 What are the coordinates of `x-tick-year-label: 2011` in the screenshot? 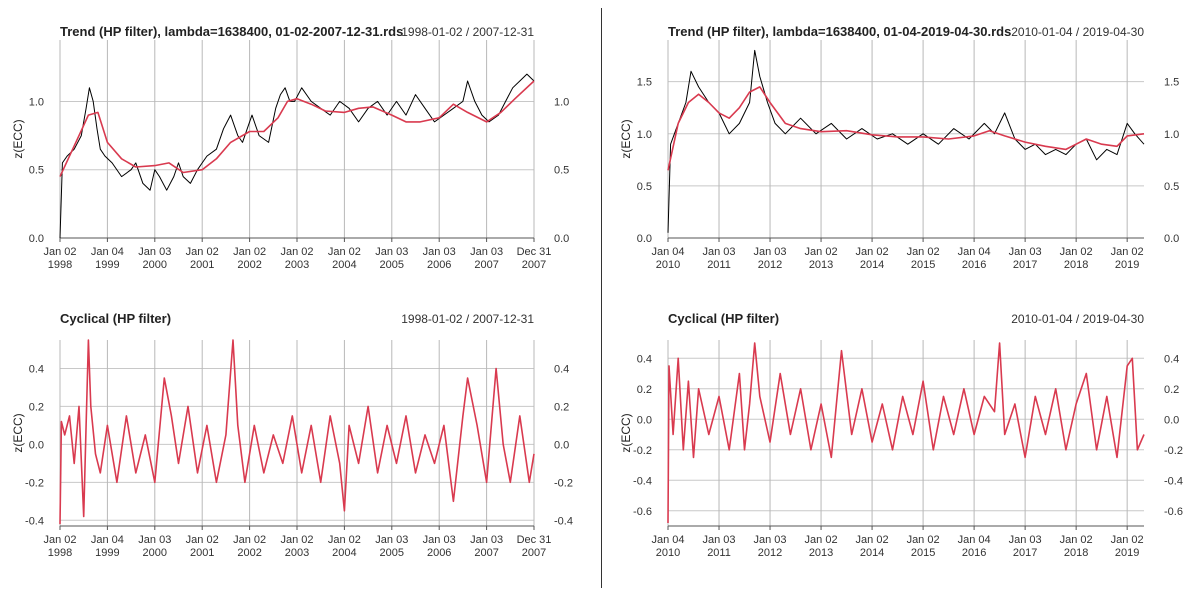 It's located at (719, 265).